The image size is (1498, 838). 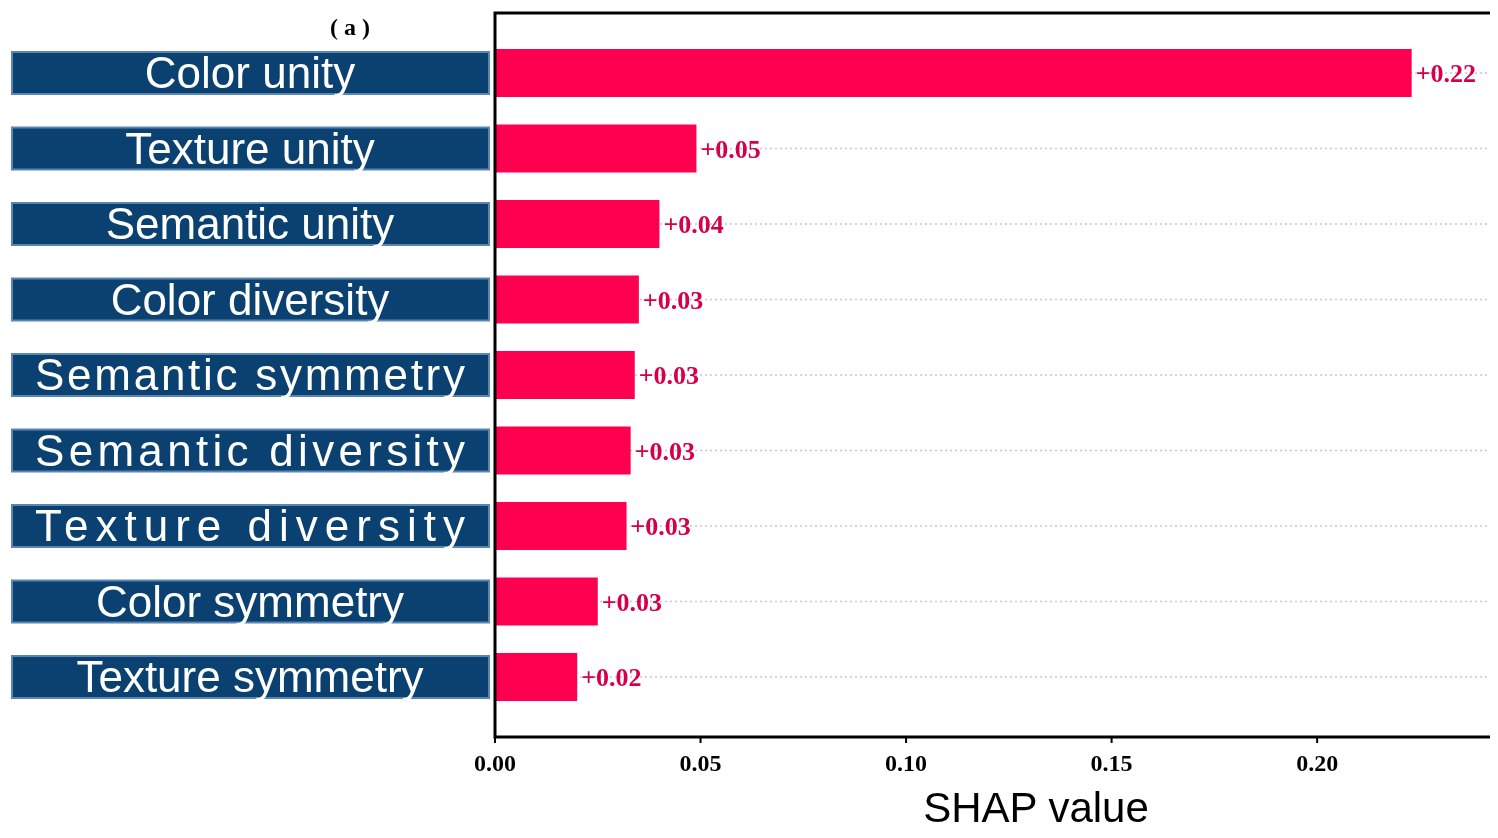 What do you see at coordinates (1036, 807) in the screenshot?
I see `x-axis-title: SHAP value` at bounding box center [1036, 807].